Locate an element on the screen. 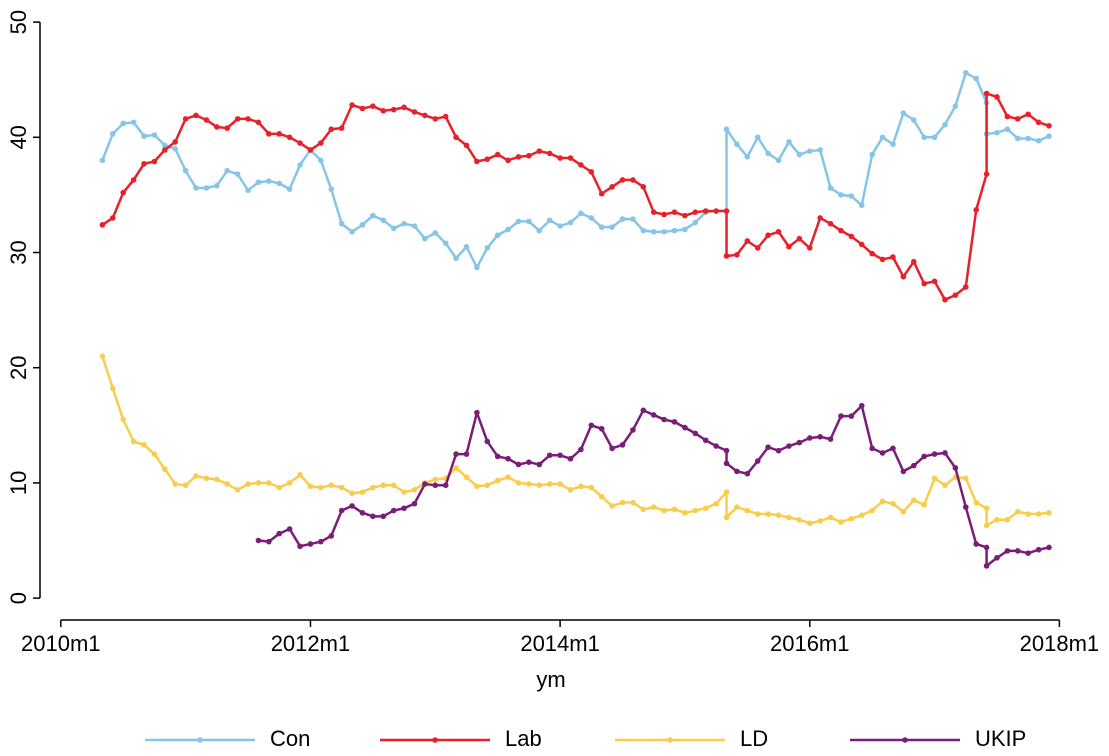  y-tick-label: 40 is located at coordinates (18, 137).